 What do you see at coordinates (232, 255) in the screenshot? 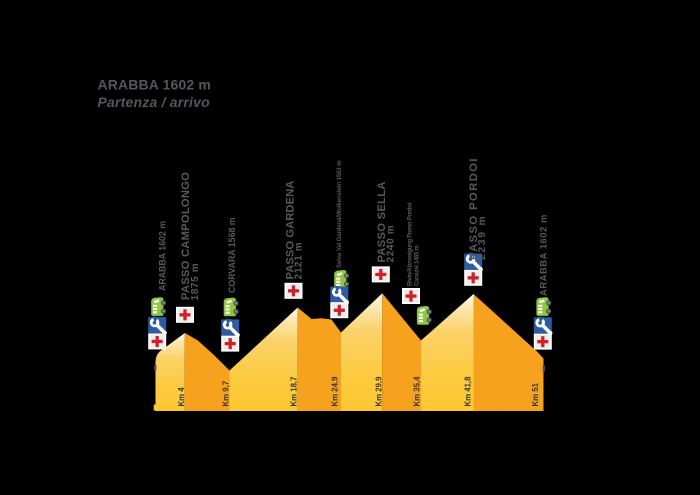
I see `svg-text: CORVARA 1568 m` at bounding box center [232, 255].